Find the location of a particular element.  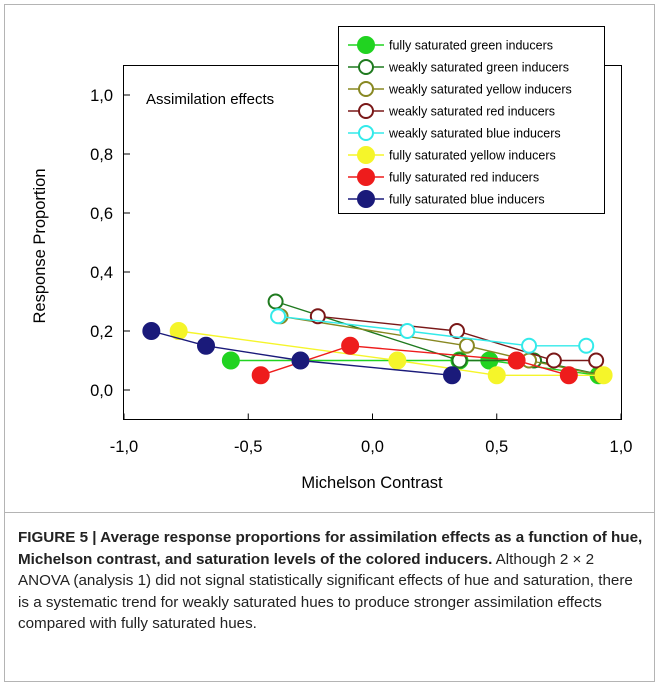

legend-item: fully saturated green inducers is located at coordinates (450, 45).